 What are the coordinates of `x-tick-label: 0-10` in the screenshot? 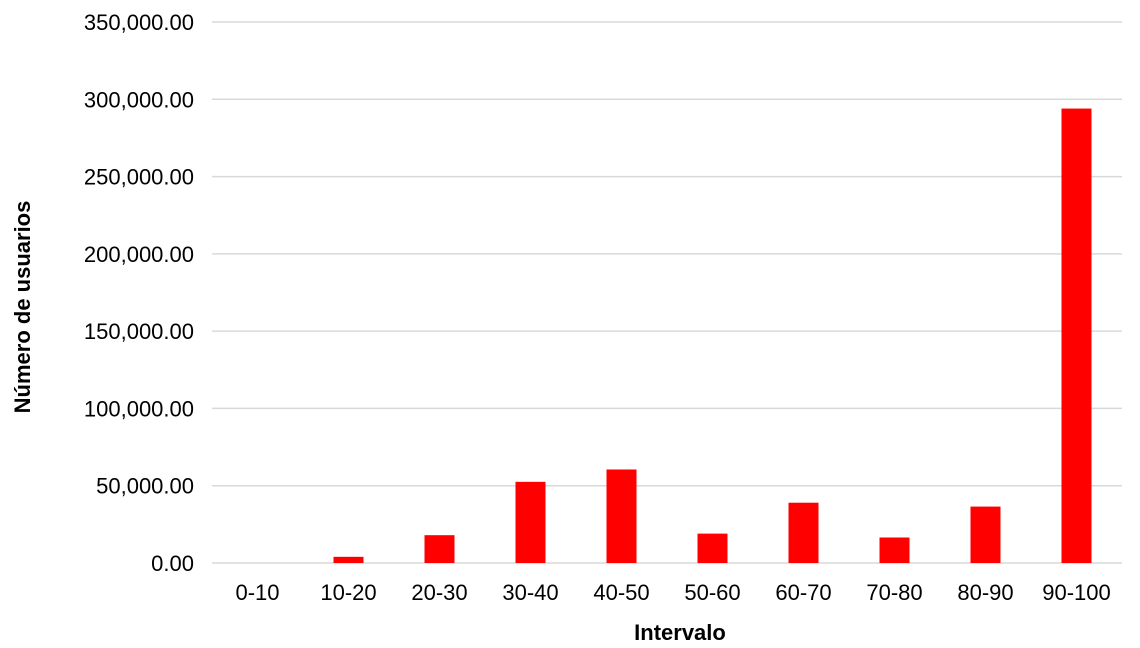 It's located at (257, 592).